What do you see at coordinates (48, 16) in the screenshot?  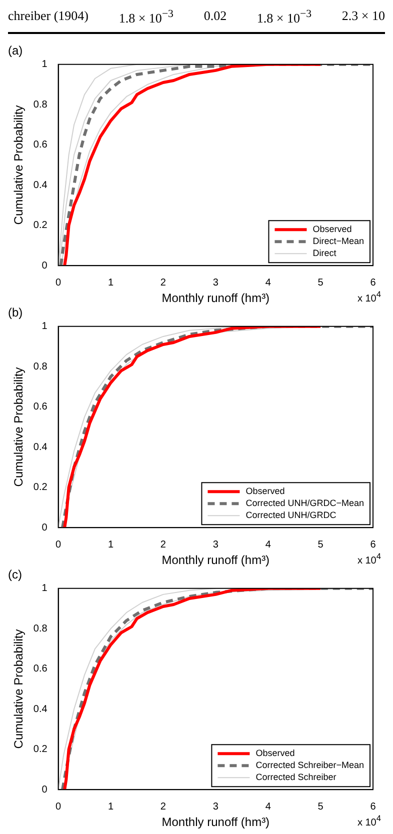 I see `text: chreiber (1904)` at bounding box center [48, 16].